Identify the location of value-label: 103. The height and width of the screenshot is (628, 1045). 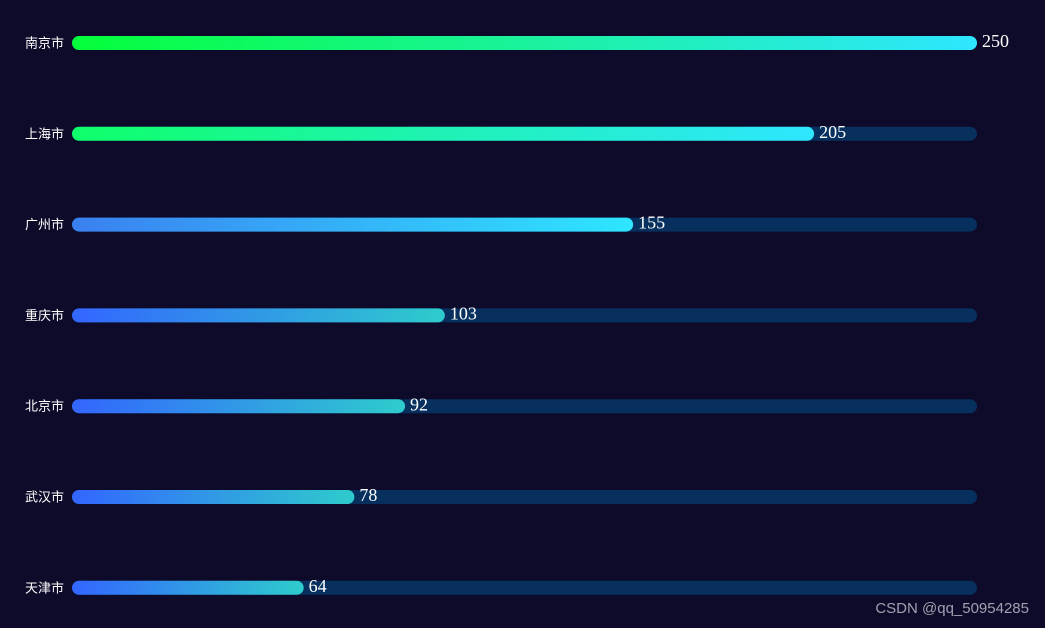
(463, 314).